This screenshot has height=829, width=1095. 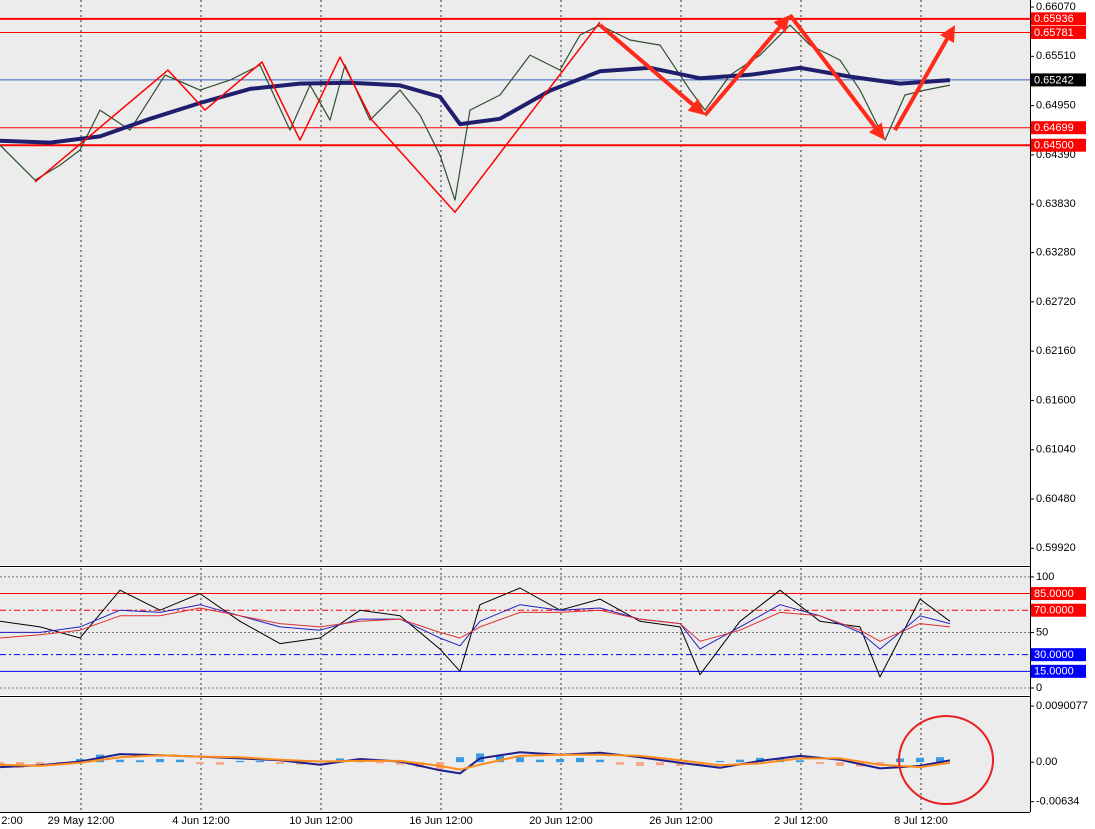 I want to click on y-tick-label: 0.60480, so click(x=1056, y=499).